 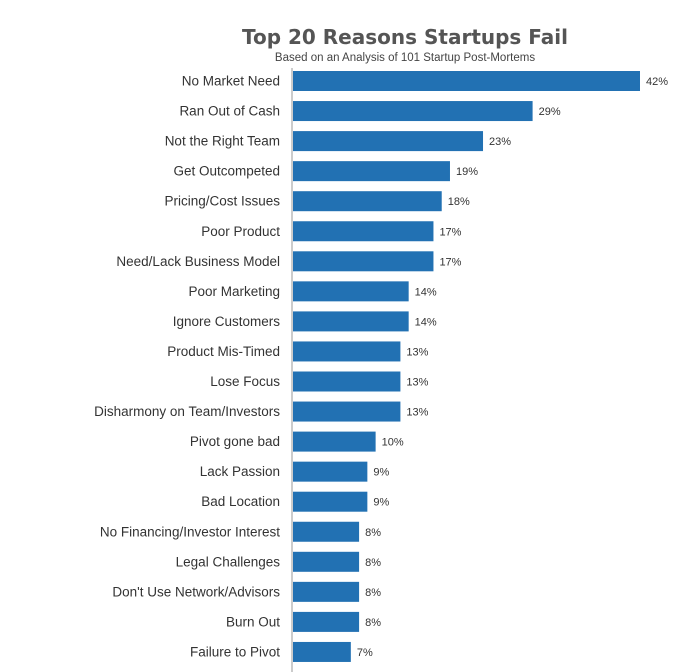 What do you see at coordinates (550, 112) in the screenshot?
I see `value-label: 29%` at bounding box center [550, 112].